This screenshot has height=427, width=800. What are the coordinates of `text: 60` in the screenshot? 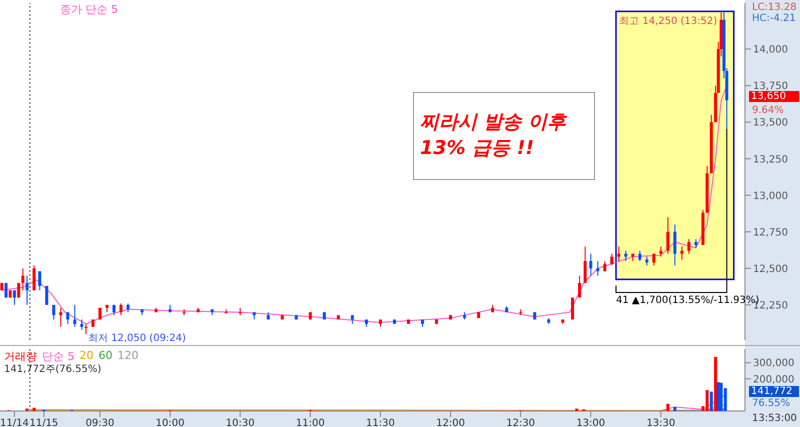 It's located at (105, 356).